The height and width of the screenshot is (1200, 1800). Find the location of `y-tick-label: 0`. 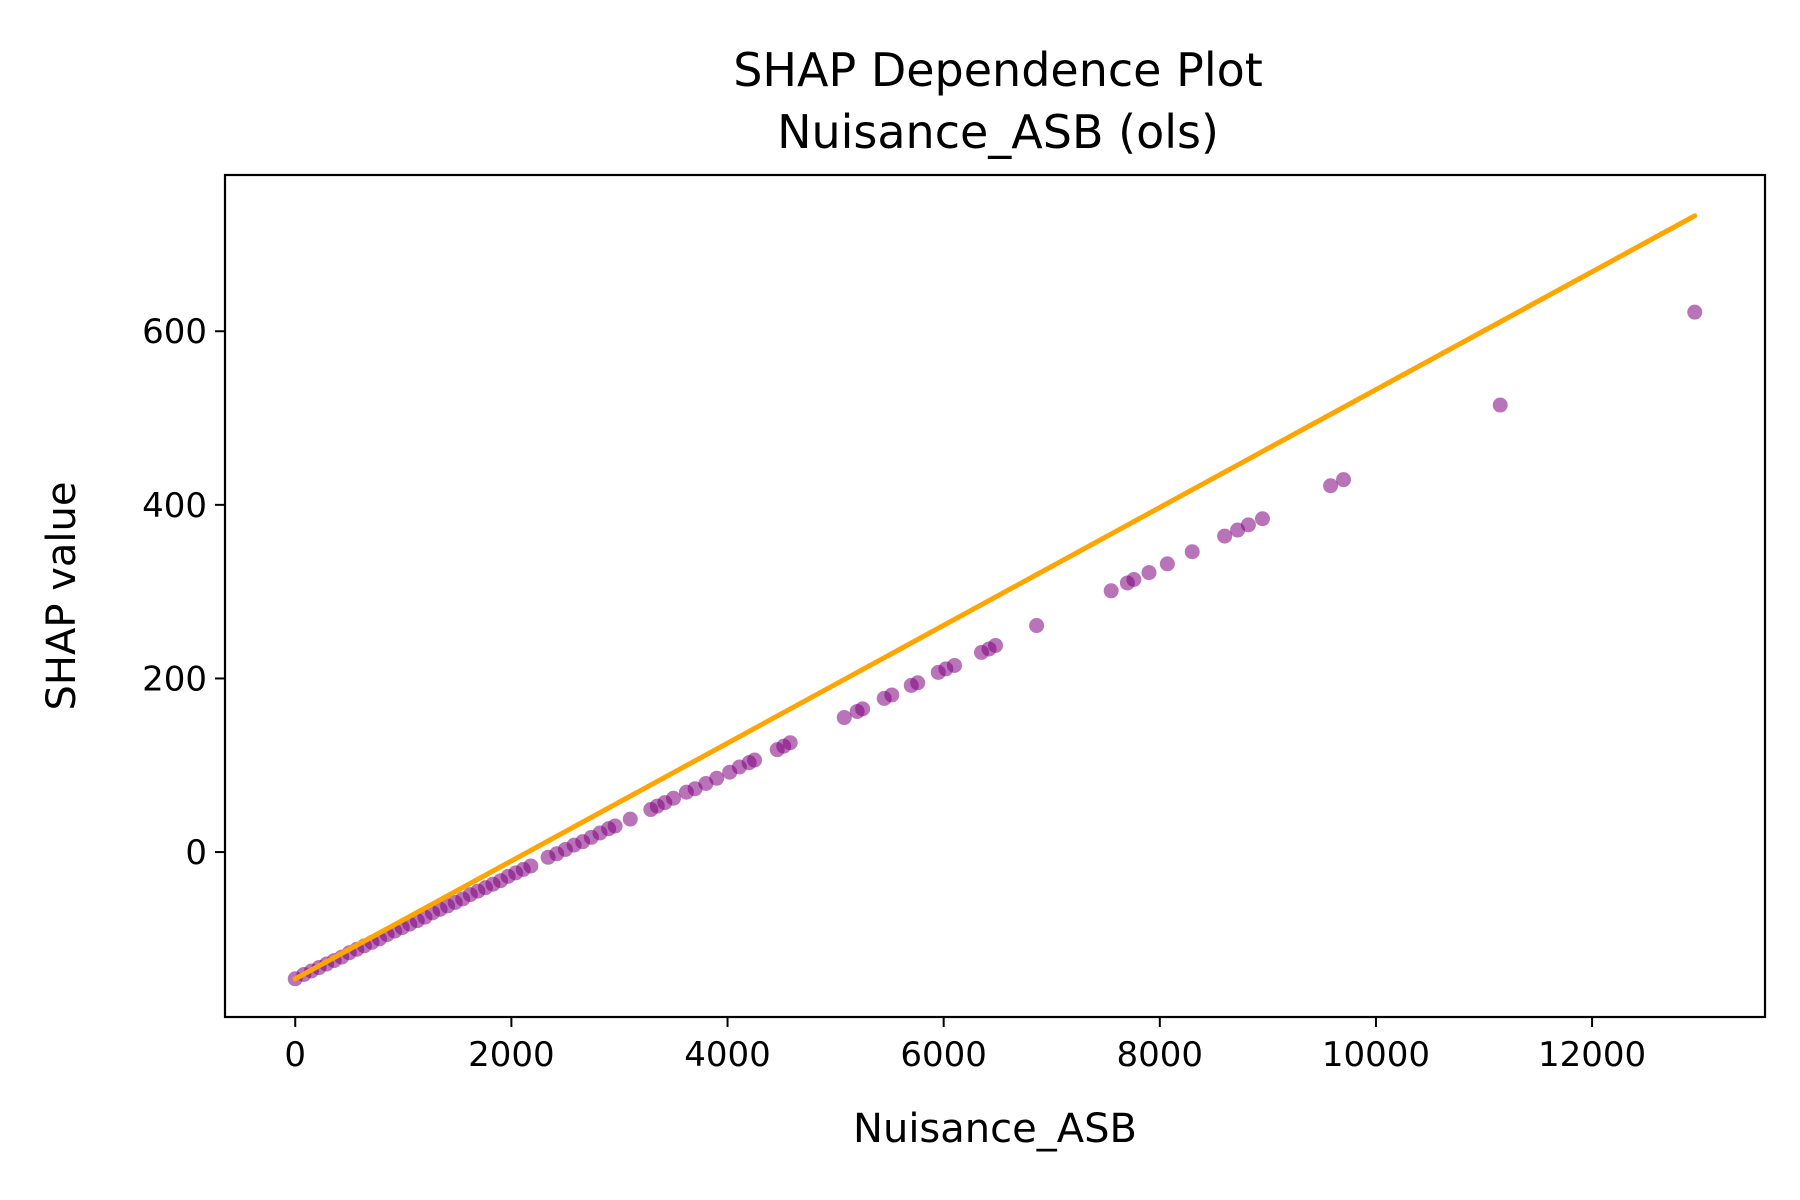

y-tick-label: 0 is located at coordinates (196, 853).